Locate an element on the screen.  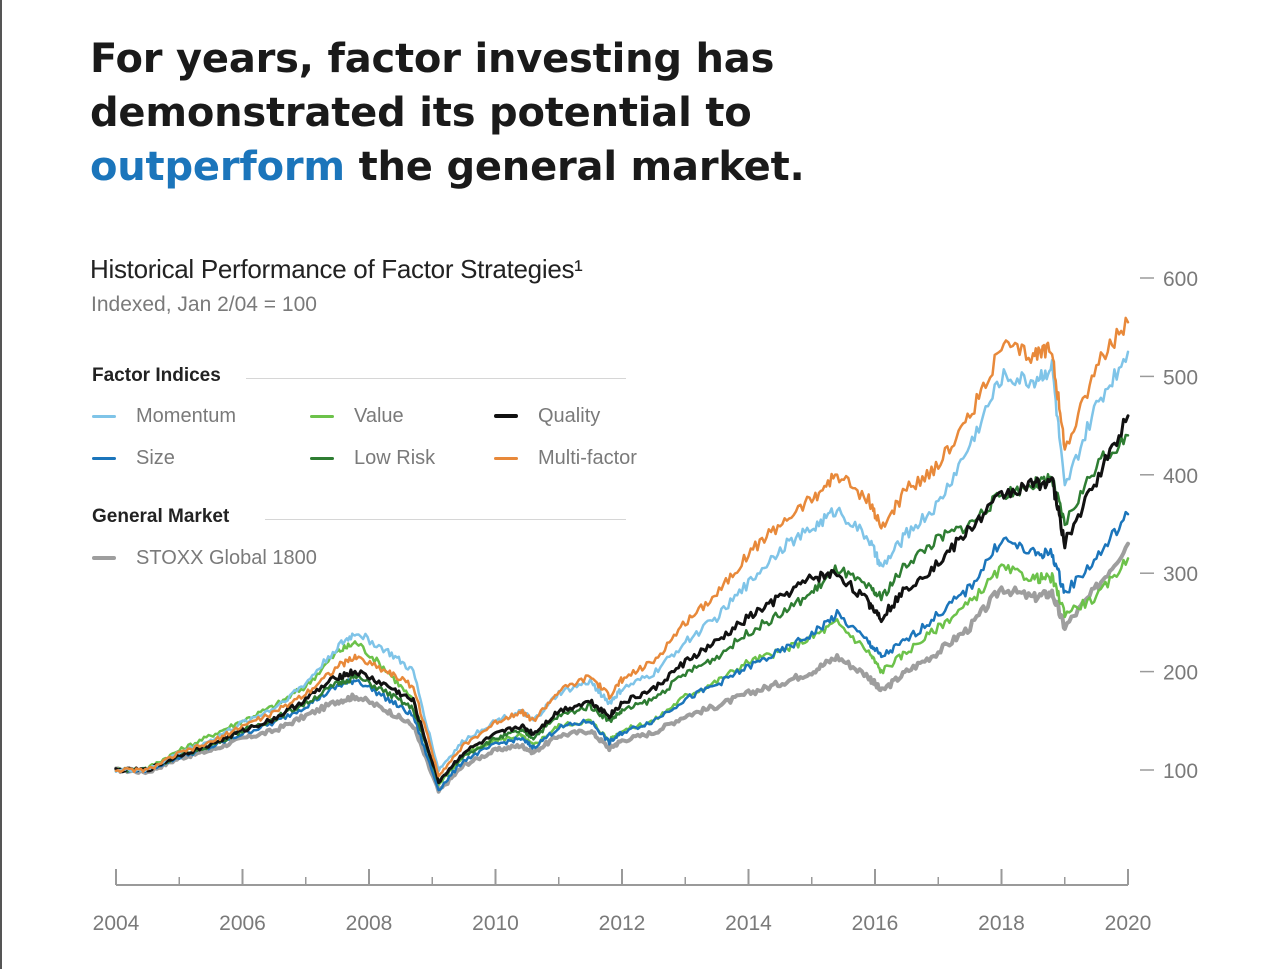
legend-label-value: Value is located at coordinates (379, 415).